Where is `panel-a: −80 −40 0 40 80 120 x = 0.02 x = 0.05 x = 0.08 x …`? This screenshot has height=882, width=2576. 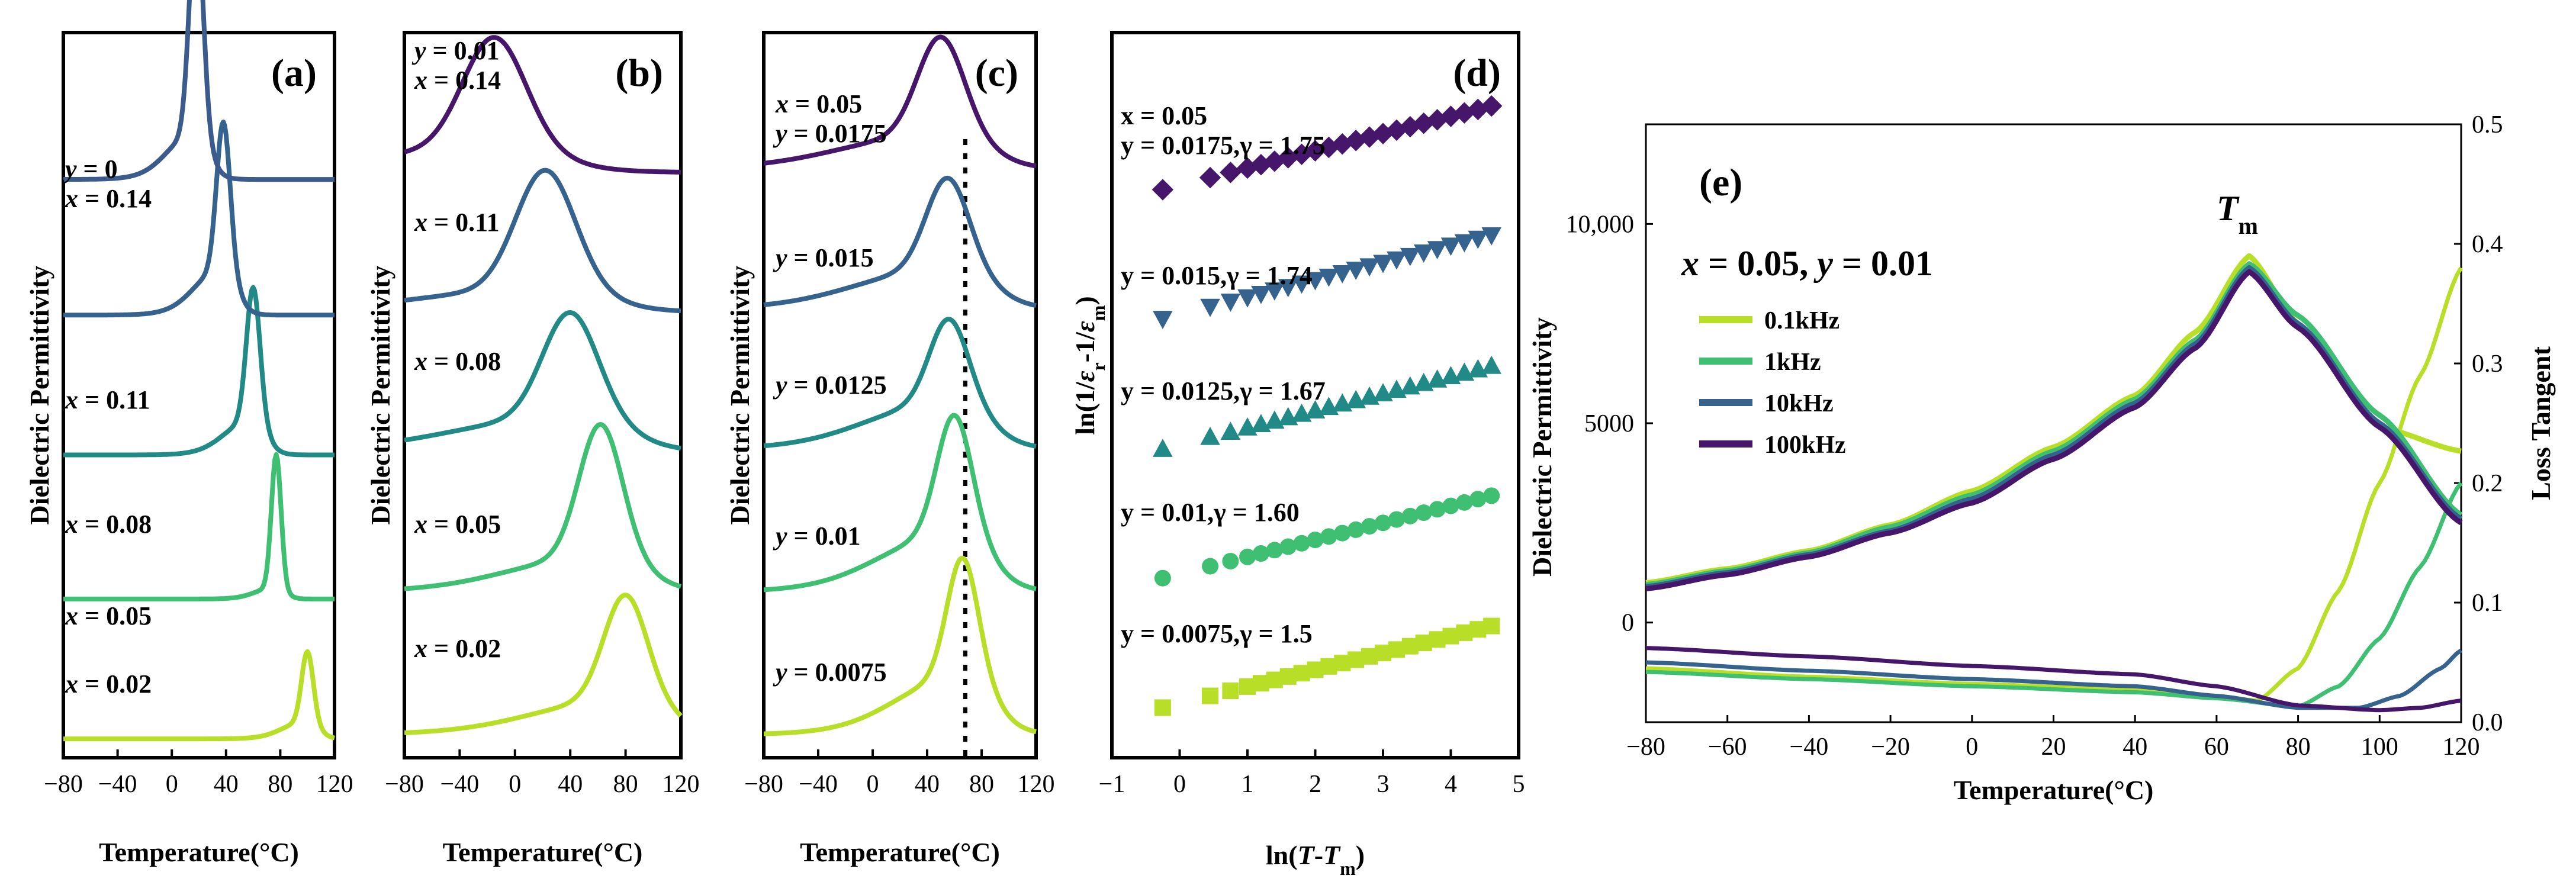 panel-a: −80 −40 0 40 80 120 x = 0.02 x = 0.05 x = 0.08 x … is located at coordinates (188, 434).